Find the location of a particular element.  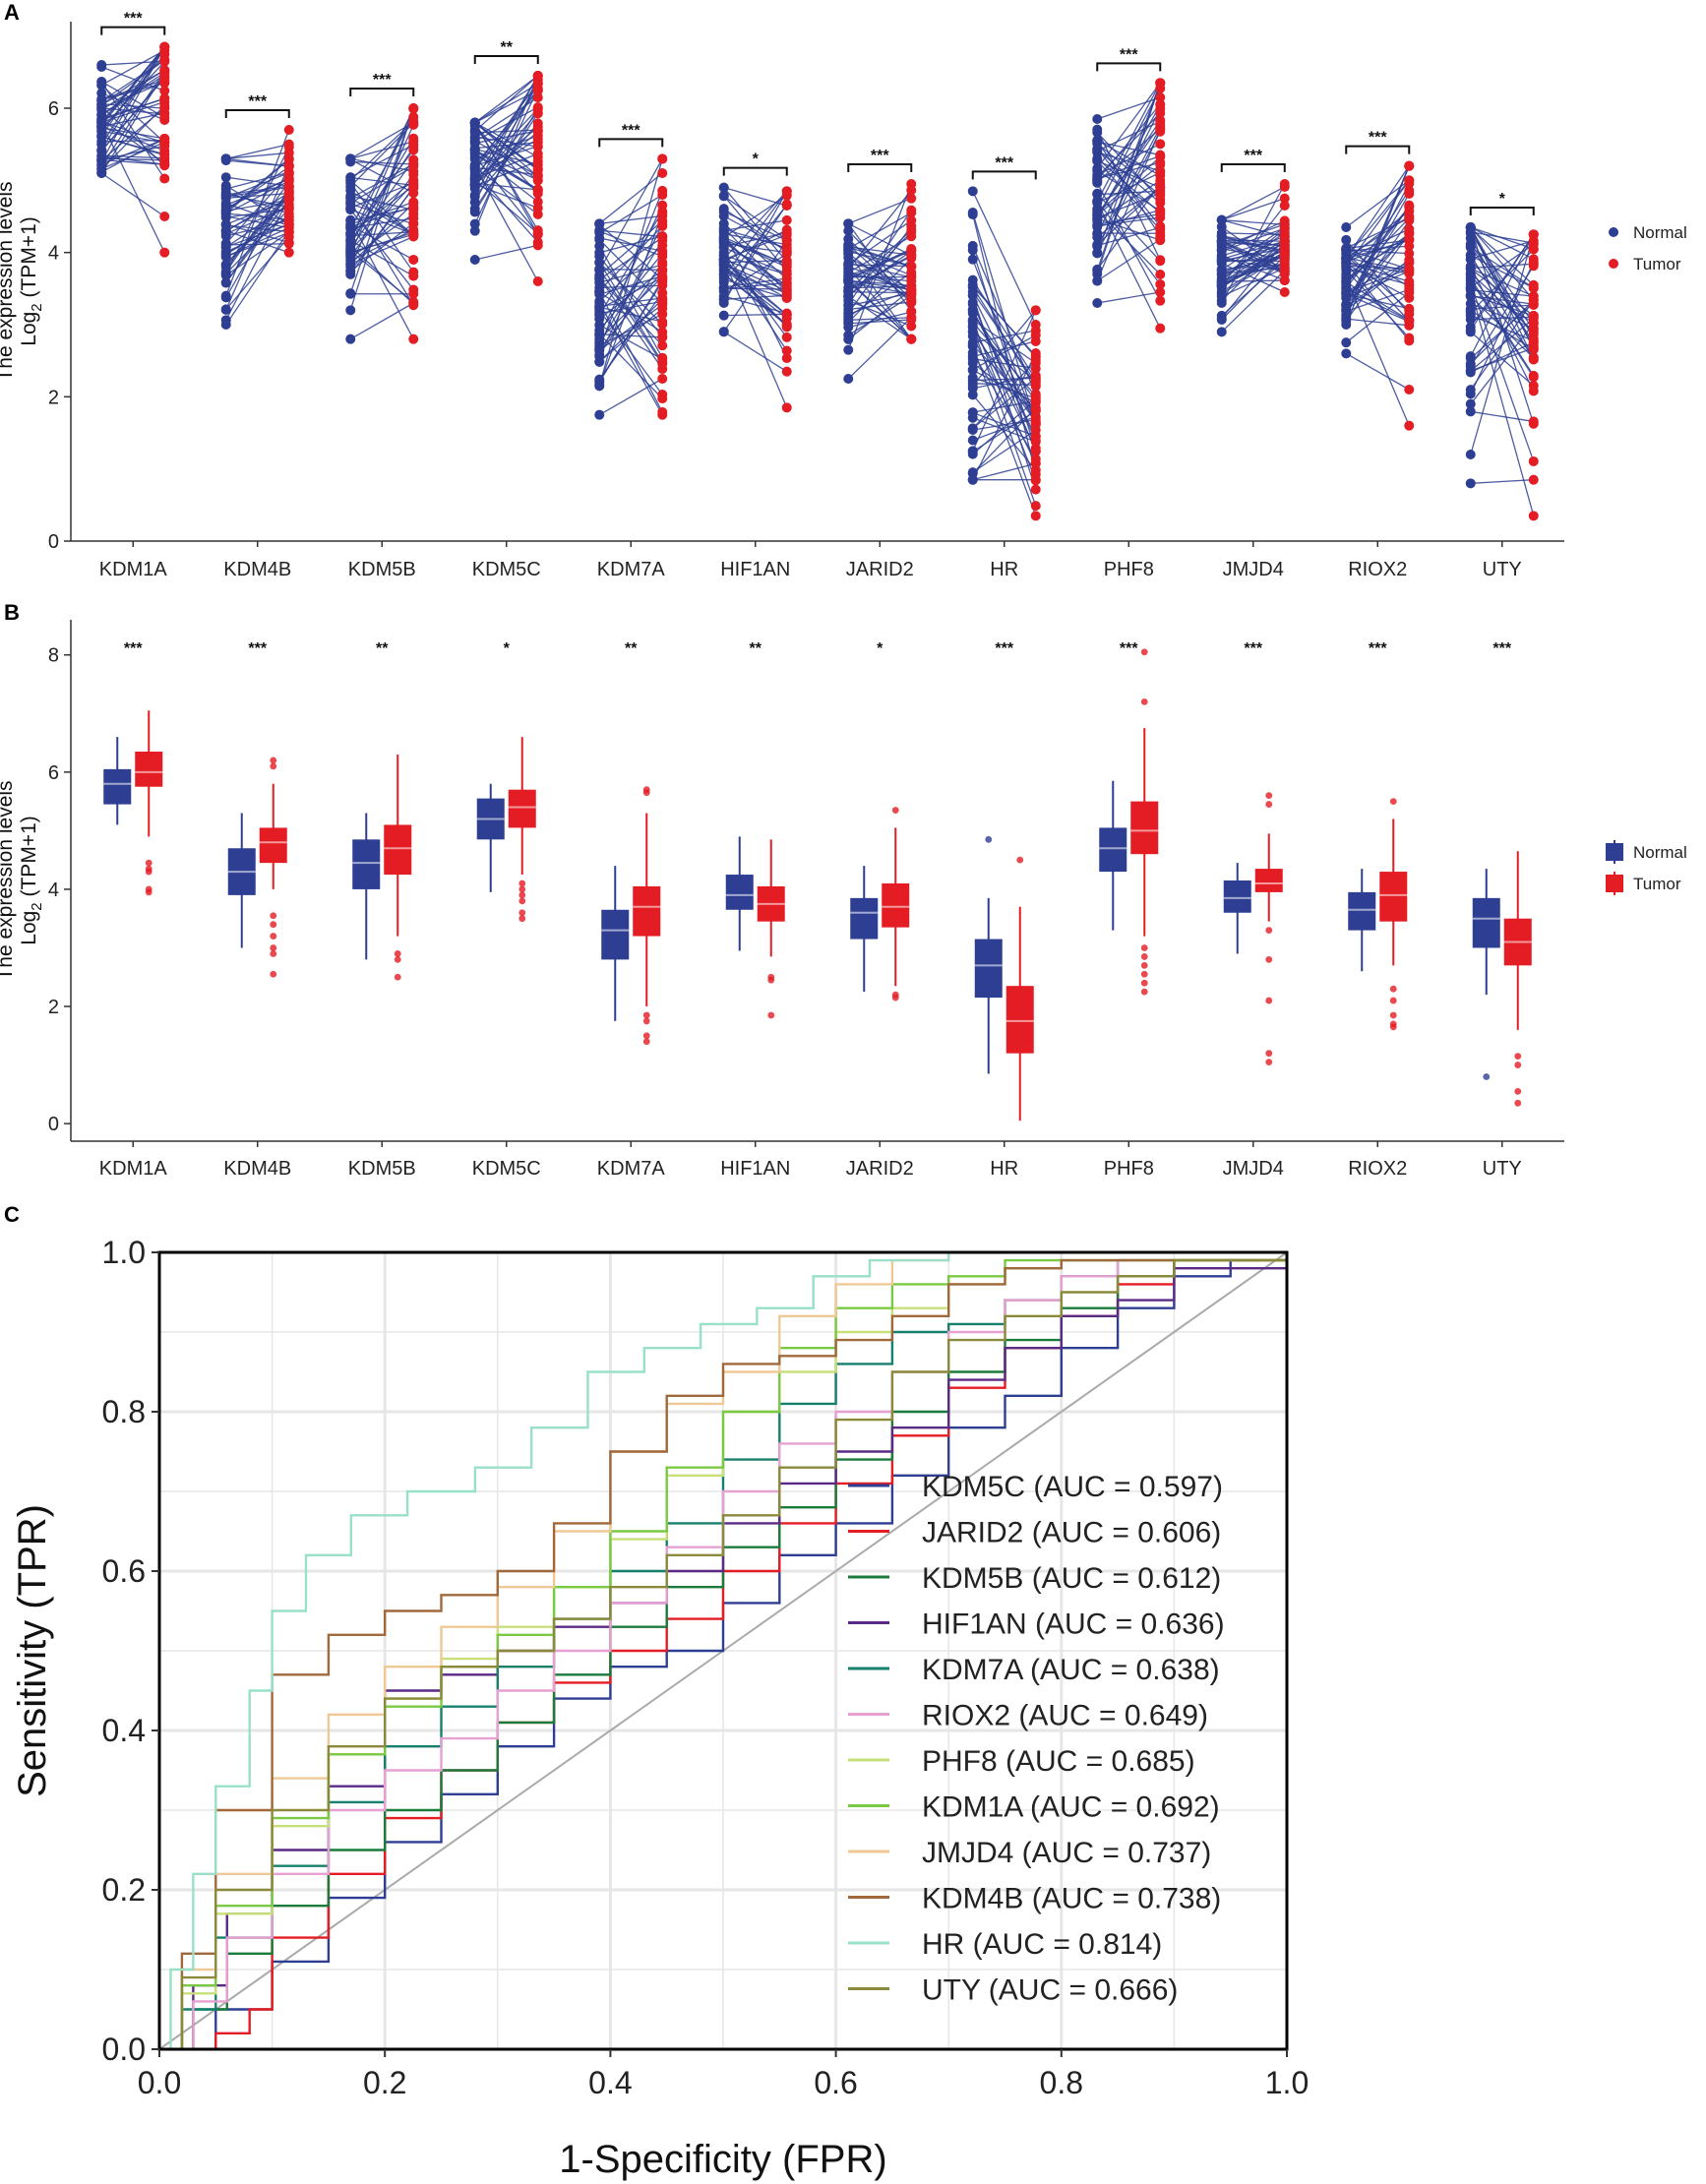

panel-a-xtick-label: JMJD4 is located at coordinates (1253, 569).